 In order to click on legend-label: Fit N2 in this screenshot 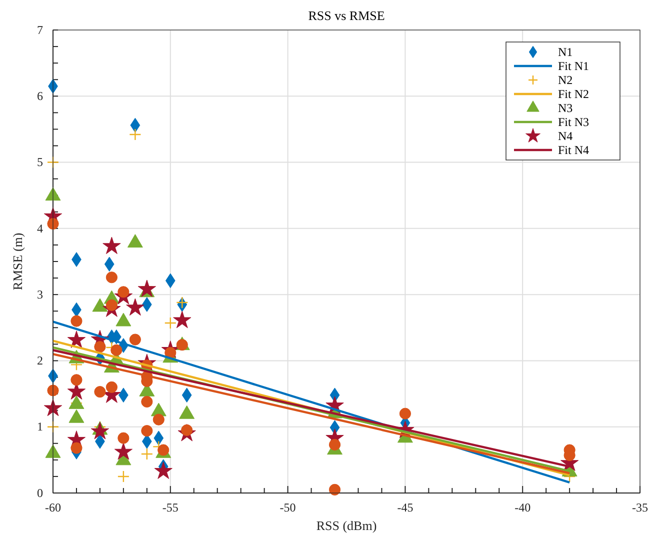, I will do `click(574, 94)`.